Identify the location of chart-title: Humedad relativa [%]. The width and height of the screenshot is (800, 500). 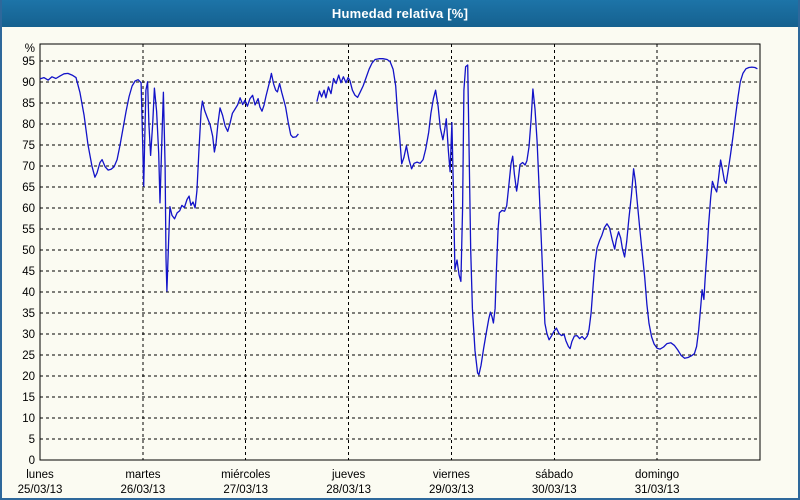
(400, 13).